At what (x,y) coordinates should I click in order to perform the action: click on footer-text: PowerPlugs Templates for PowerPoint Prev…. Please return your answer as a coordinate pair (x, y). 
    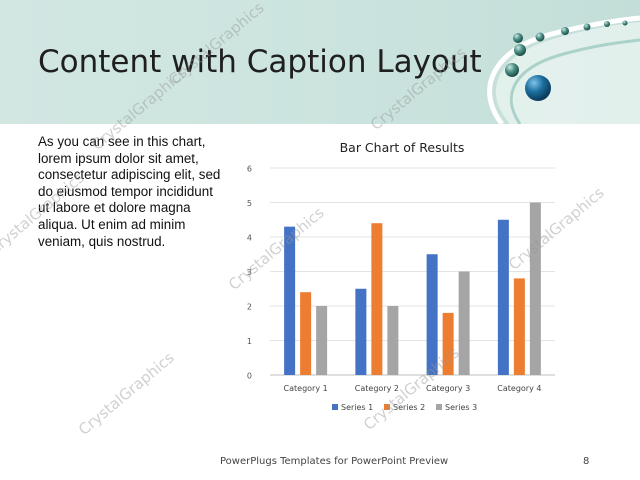
    Looking at the image, I should click on (334, 461).